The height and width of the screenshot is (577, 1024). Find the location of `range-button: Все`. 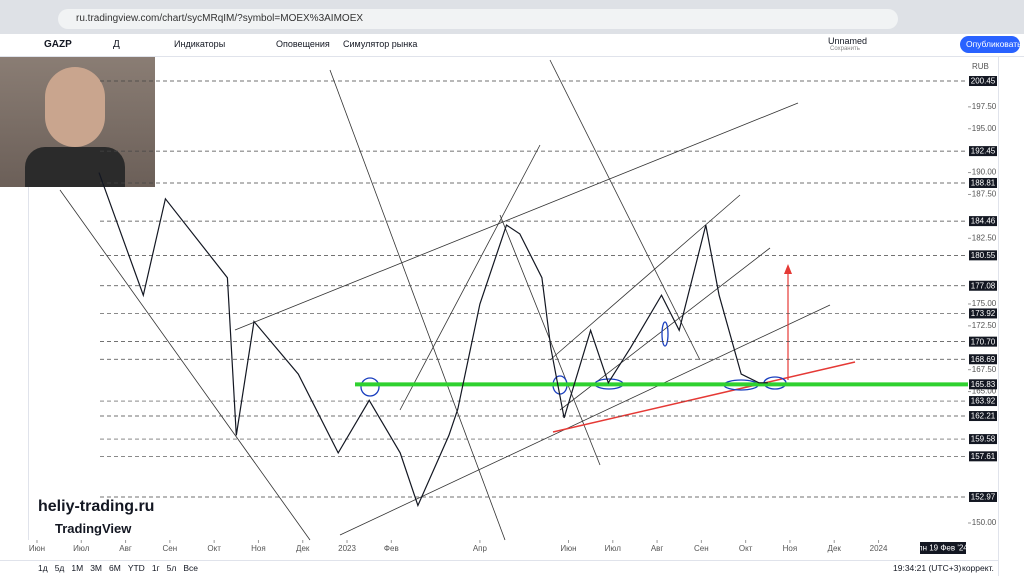

range-button: Все is located at coordinates (190, 568).